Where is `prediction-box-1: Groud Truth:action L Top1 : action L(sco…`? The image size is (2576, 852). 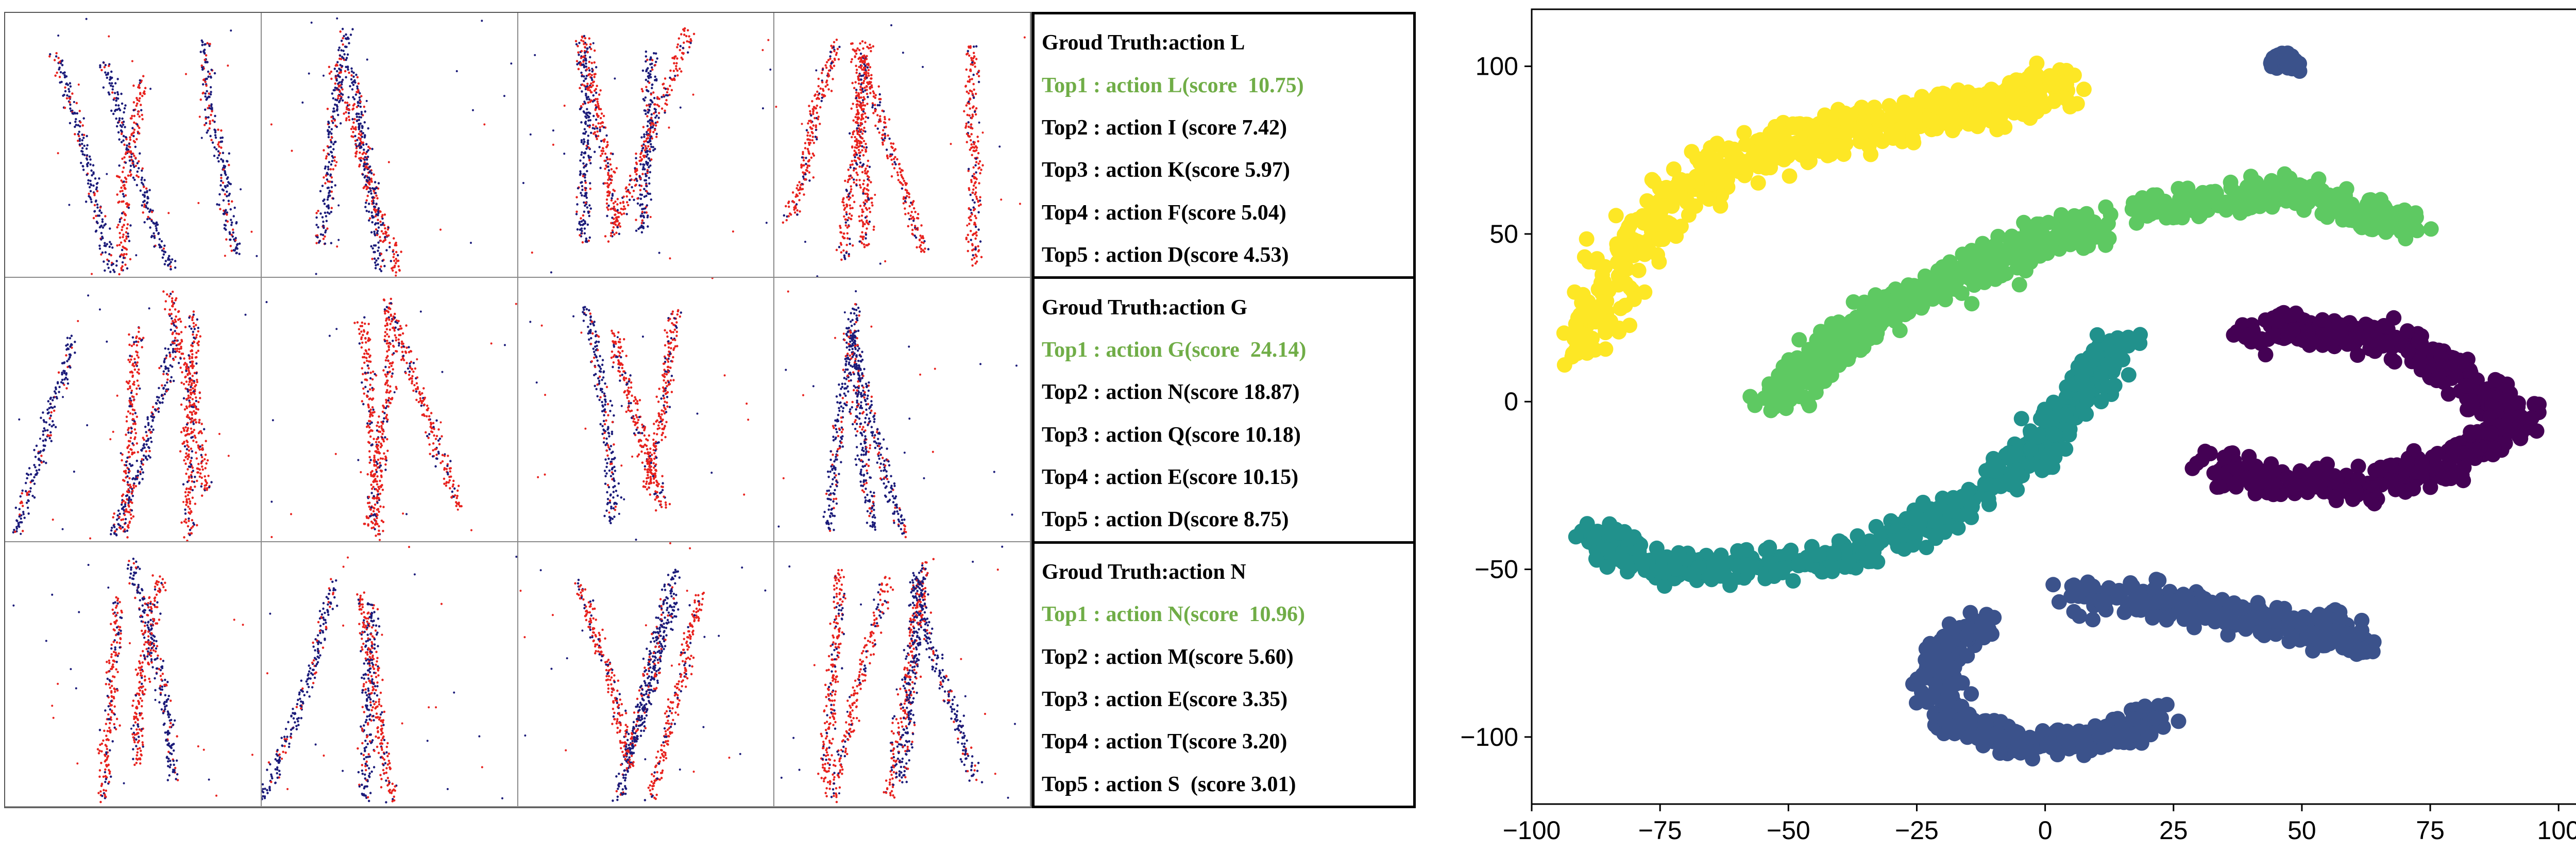 prediction-box-1: Groud Truth:action L Top1 : action L(sco… is located at coordinates (1224, 146).